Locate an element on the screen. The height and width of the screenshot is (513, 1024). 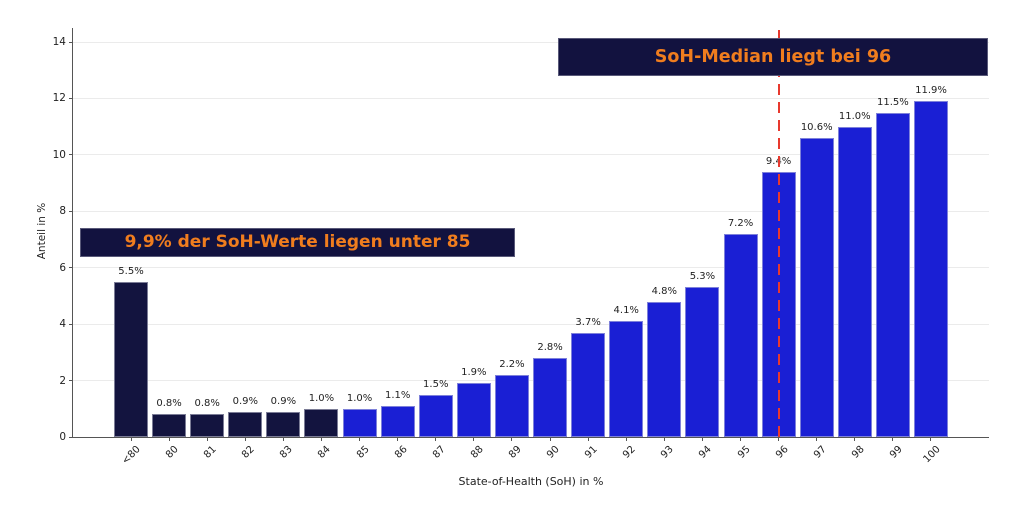
bar-value-label: 10.6% is located at coordinates (816, 127).